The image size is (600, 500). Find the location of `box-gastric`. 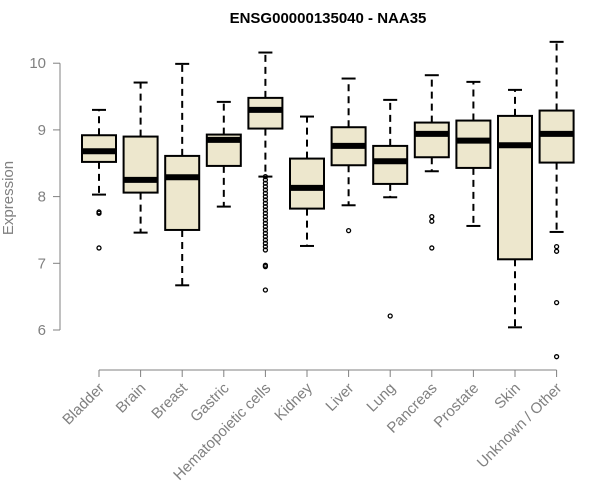

box-gastric is located at coordinates (223, 154).